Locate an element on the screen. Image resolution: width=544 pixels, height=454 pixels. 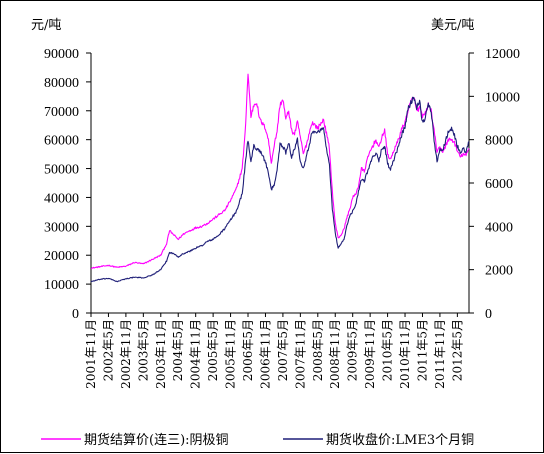
right-axis-unit: 美元/吨 is located at coordinates (452, 25).